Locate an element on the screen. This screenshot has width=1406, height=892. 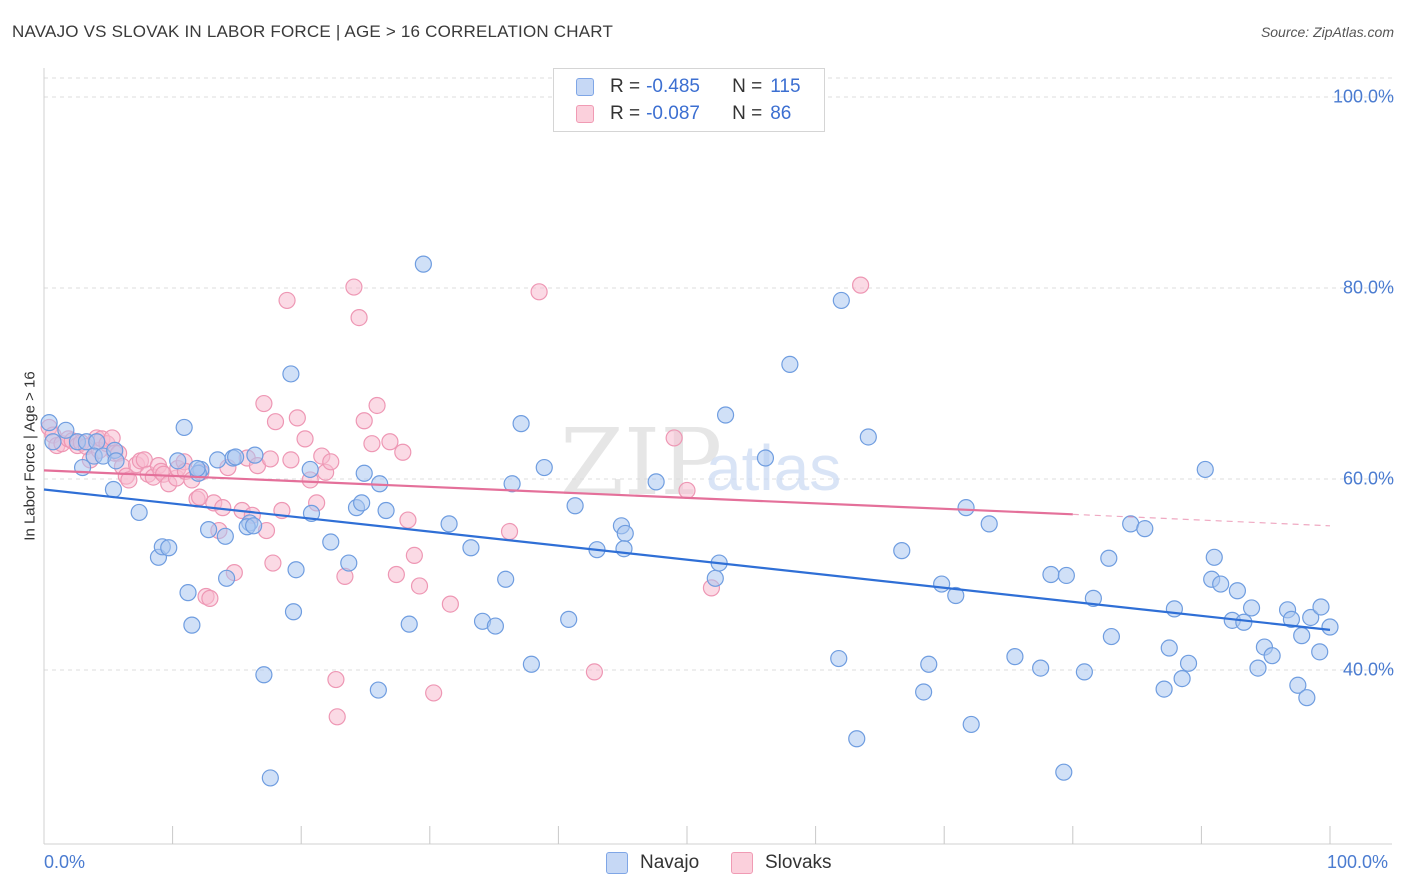
watermark-zip: ZIP is located at coordinates (641, 462).